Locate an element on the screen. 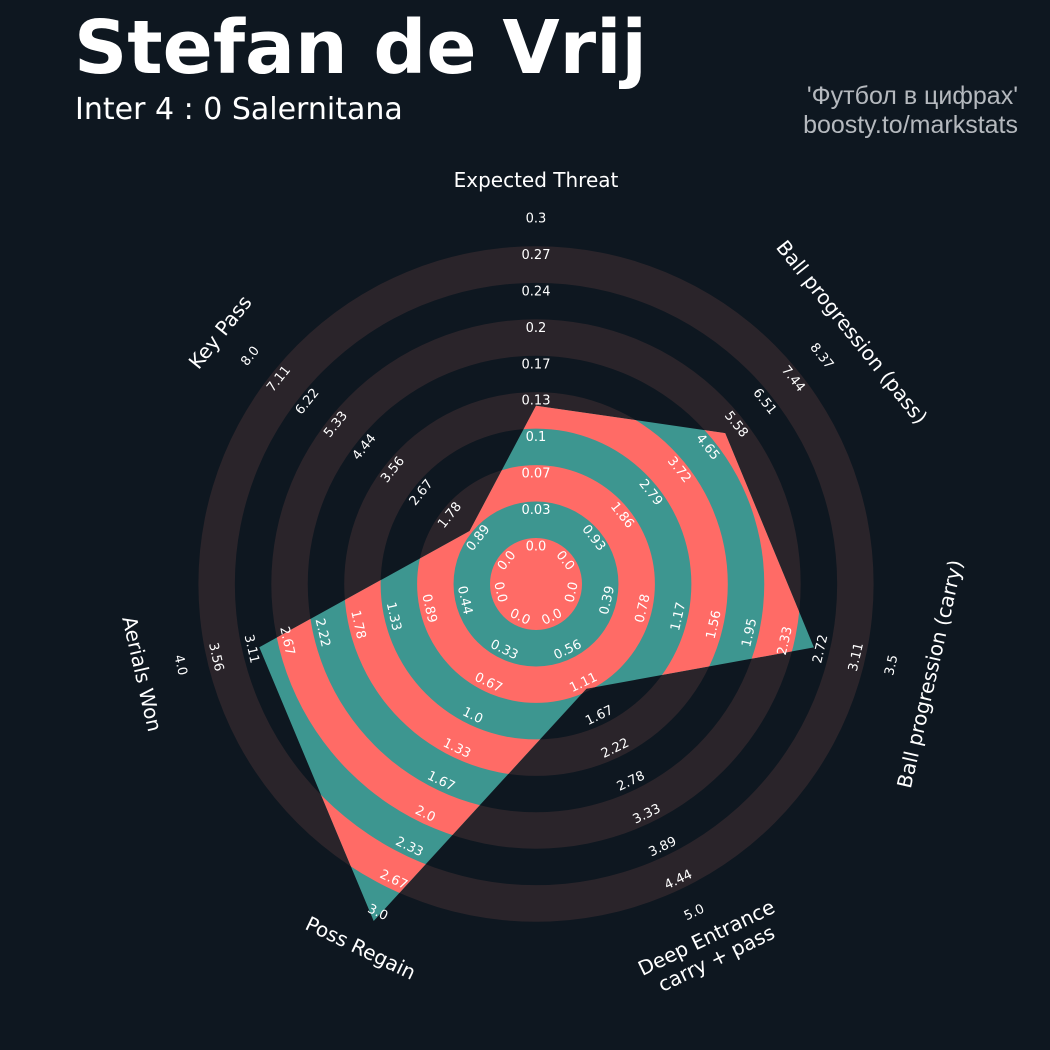 The image size is (1050, 1050). ring-value-label: 0.39 is located at coordinates (607, 601).